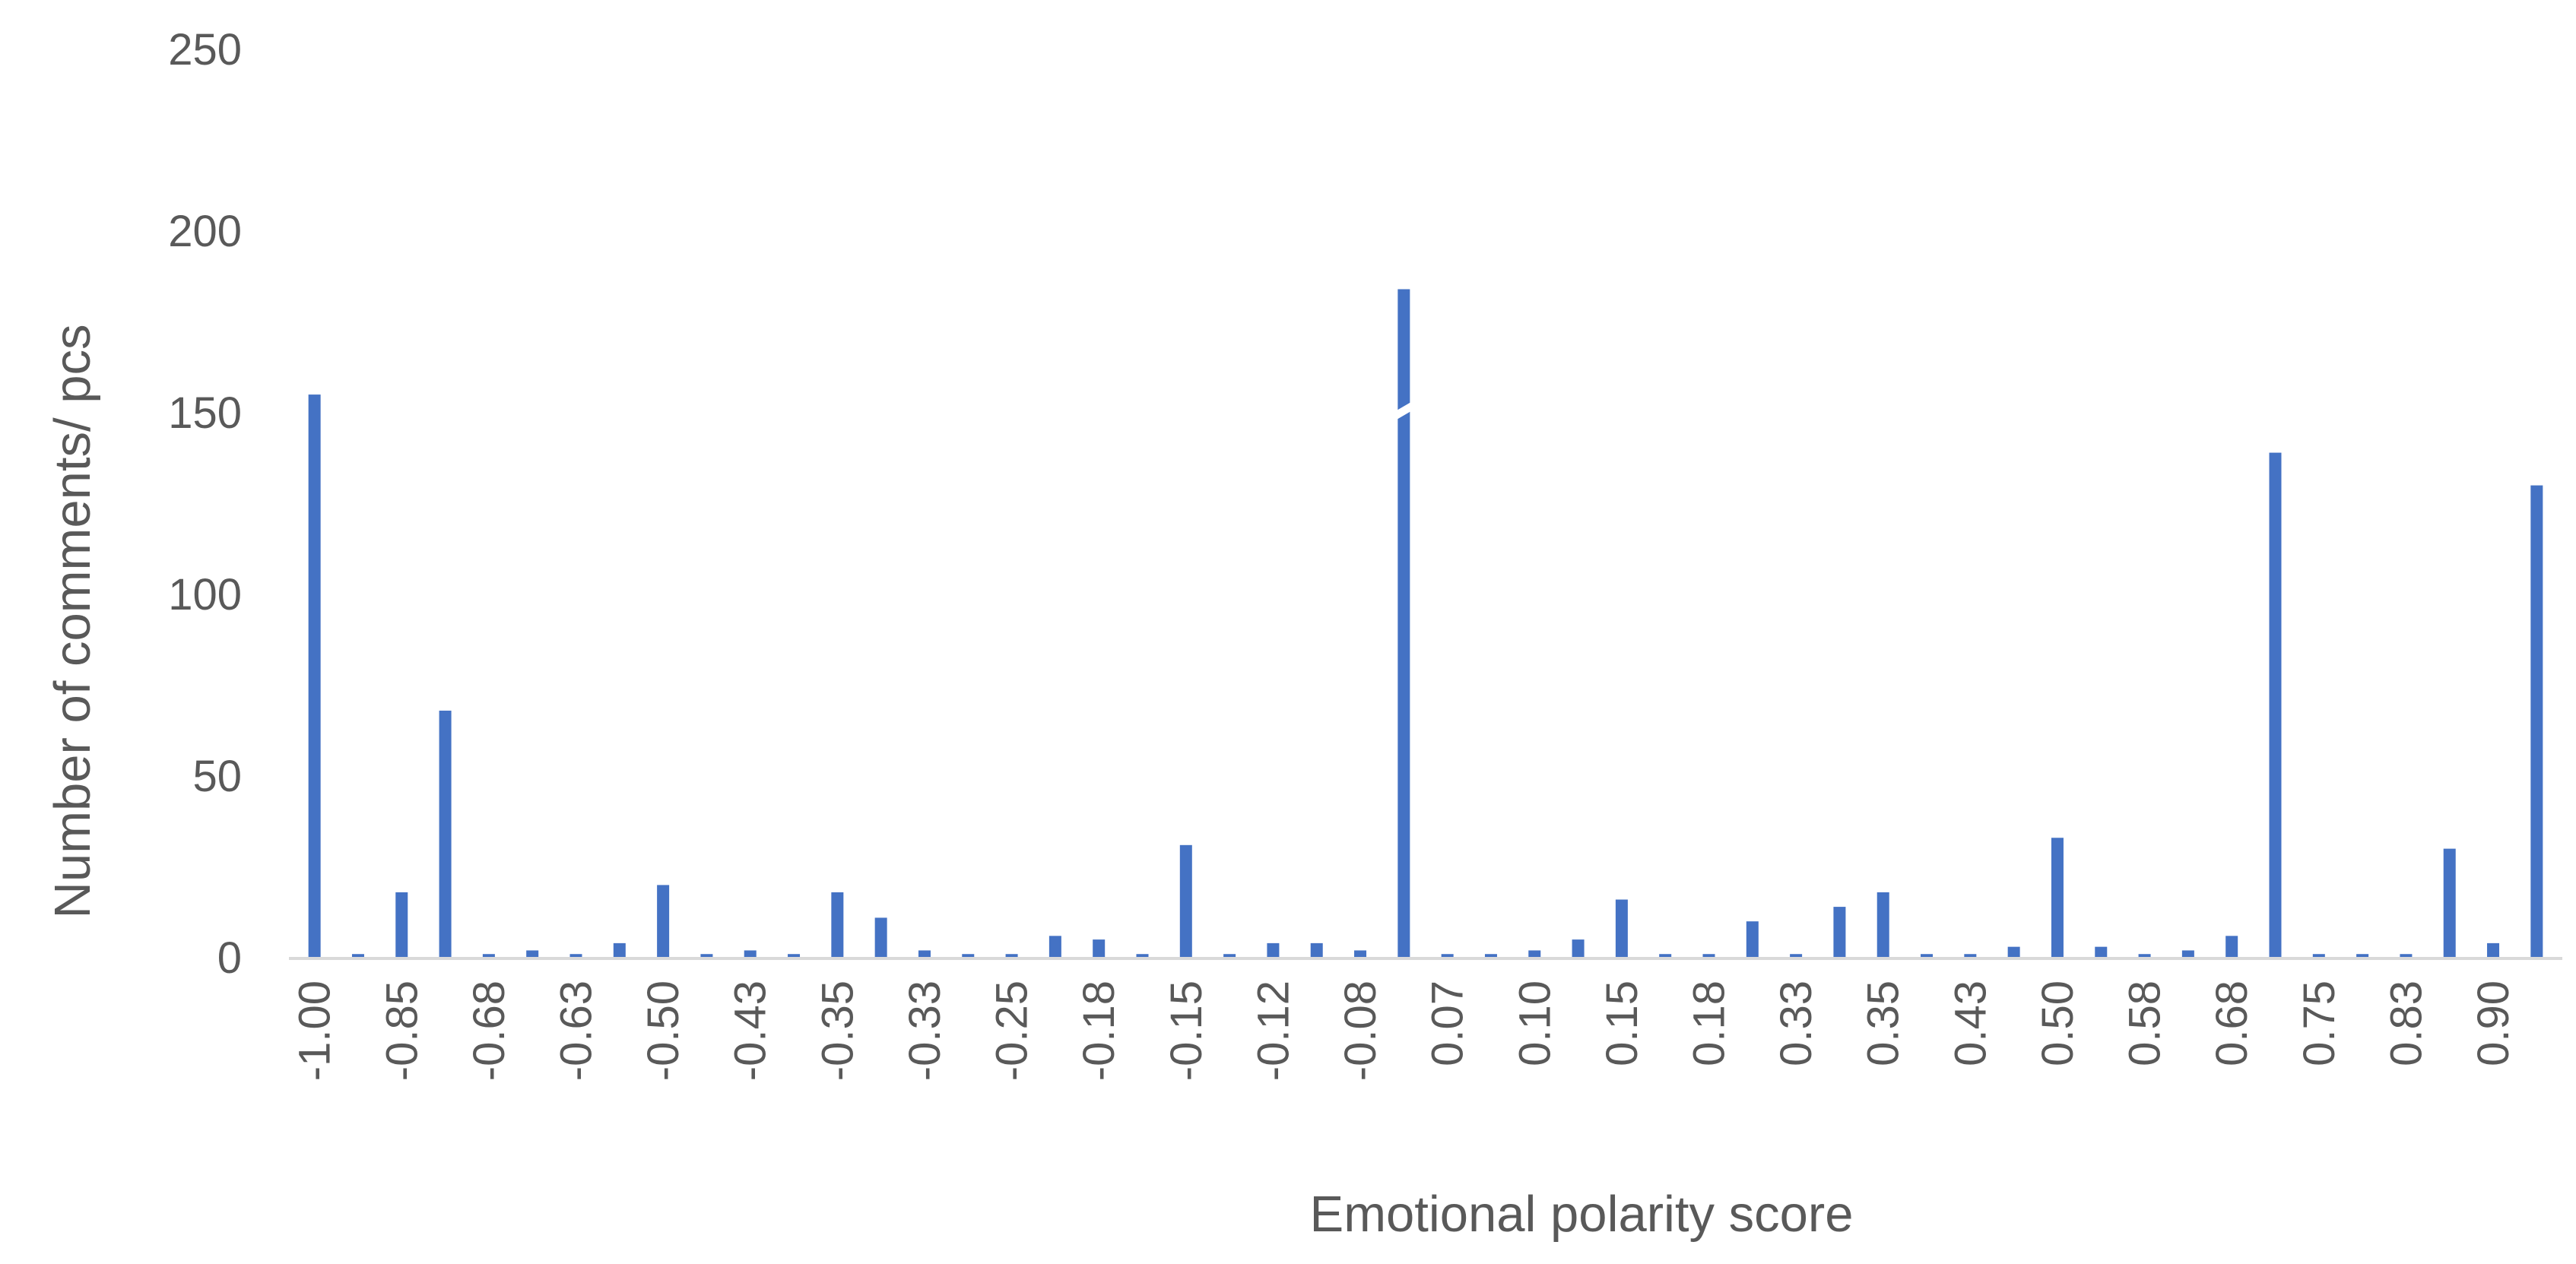 This screenshot has height=1264, width=2576. Describe the element at coordinates (577, 1030) in the screenshot. I see `x-tick-label: -0.63` at that location.